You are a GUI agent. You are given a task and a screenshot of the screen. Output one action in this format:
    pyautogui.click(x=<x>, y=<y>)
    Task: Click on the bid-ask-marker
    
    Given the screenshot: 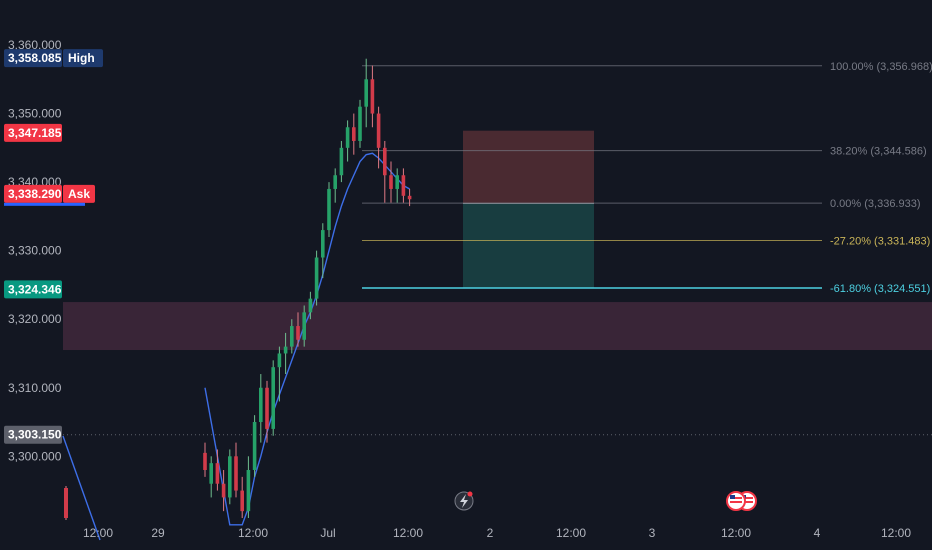 What is the action you would take?
    pyautogui.click(x=44, y=204)
    